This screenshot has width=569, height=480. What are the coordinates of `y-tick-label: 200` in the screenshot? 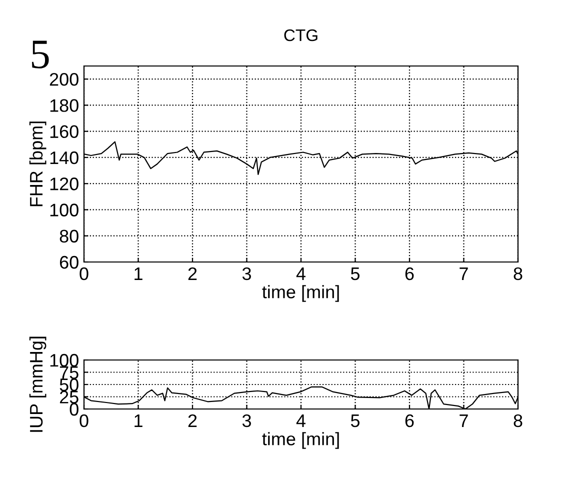 It's located at (64, 79).